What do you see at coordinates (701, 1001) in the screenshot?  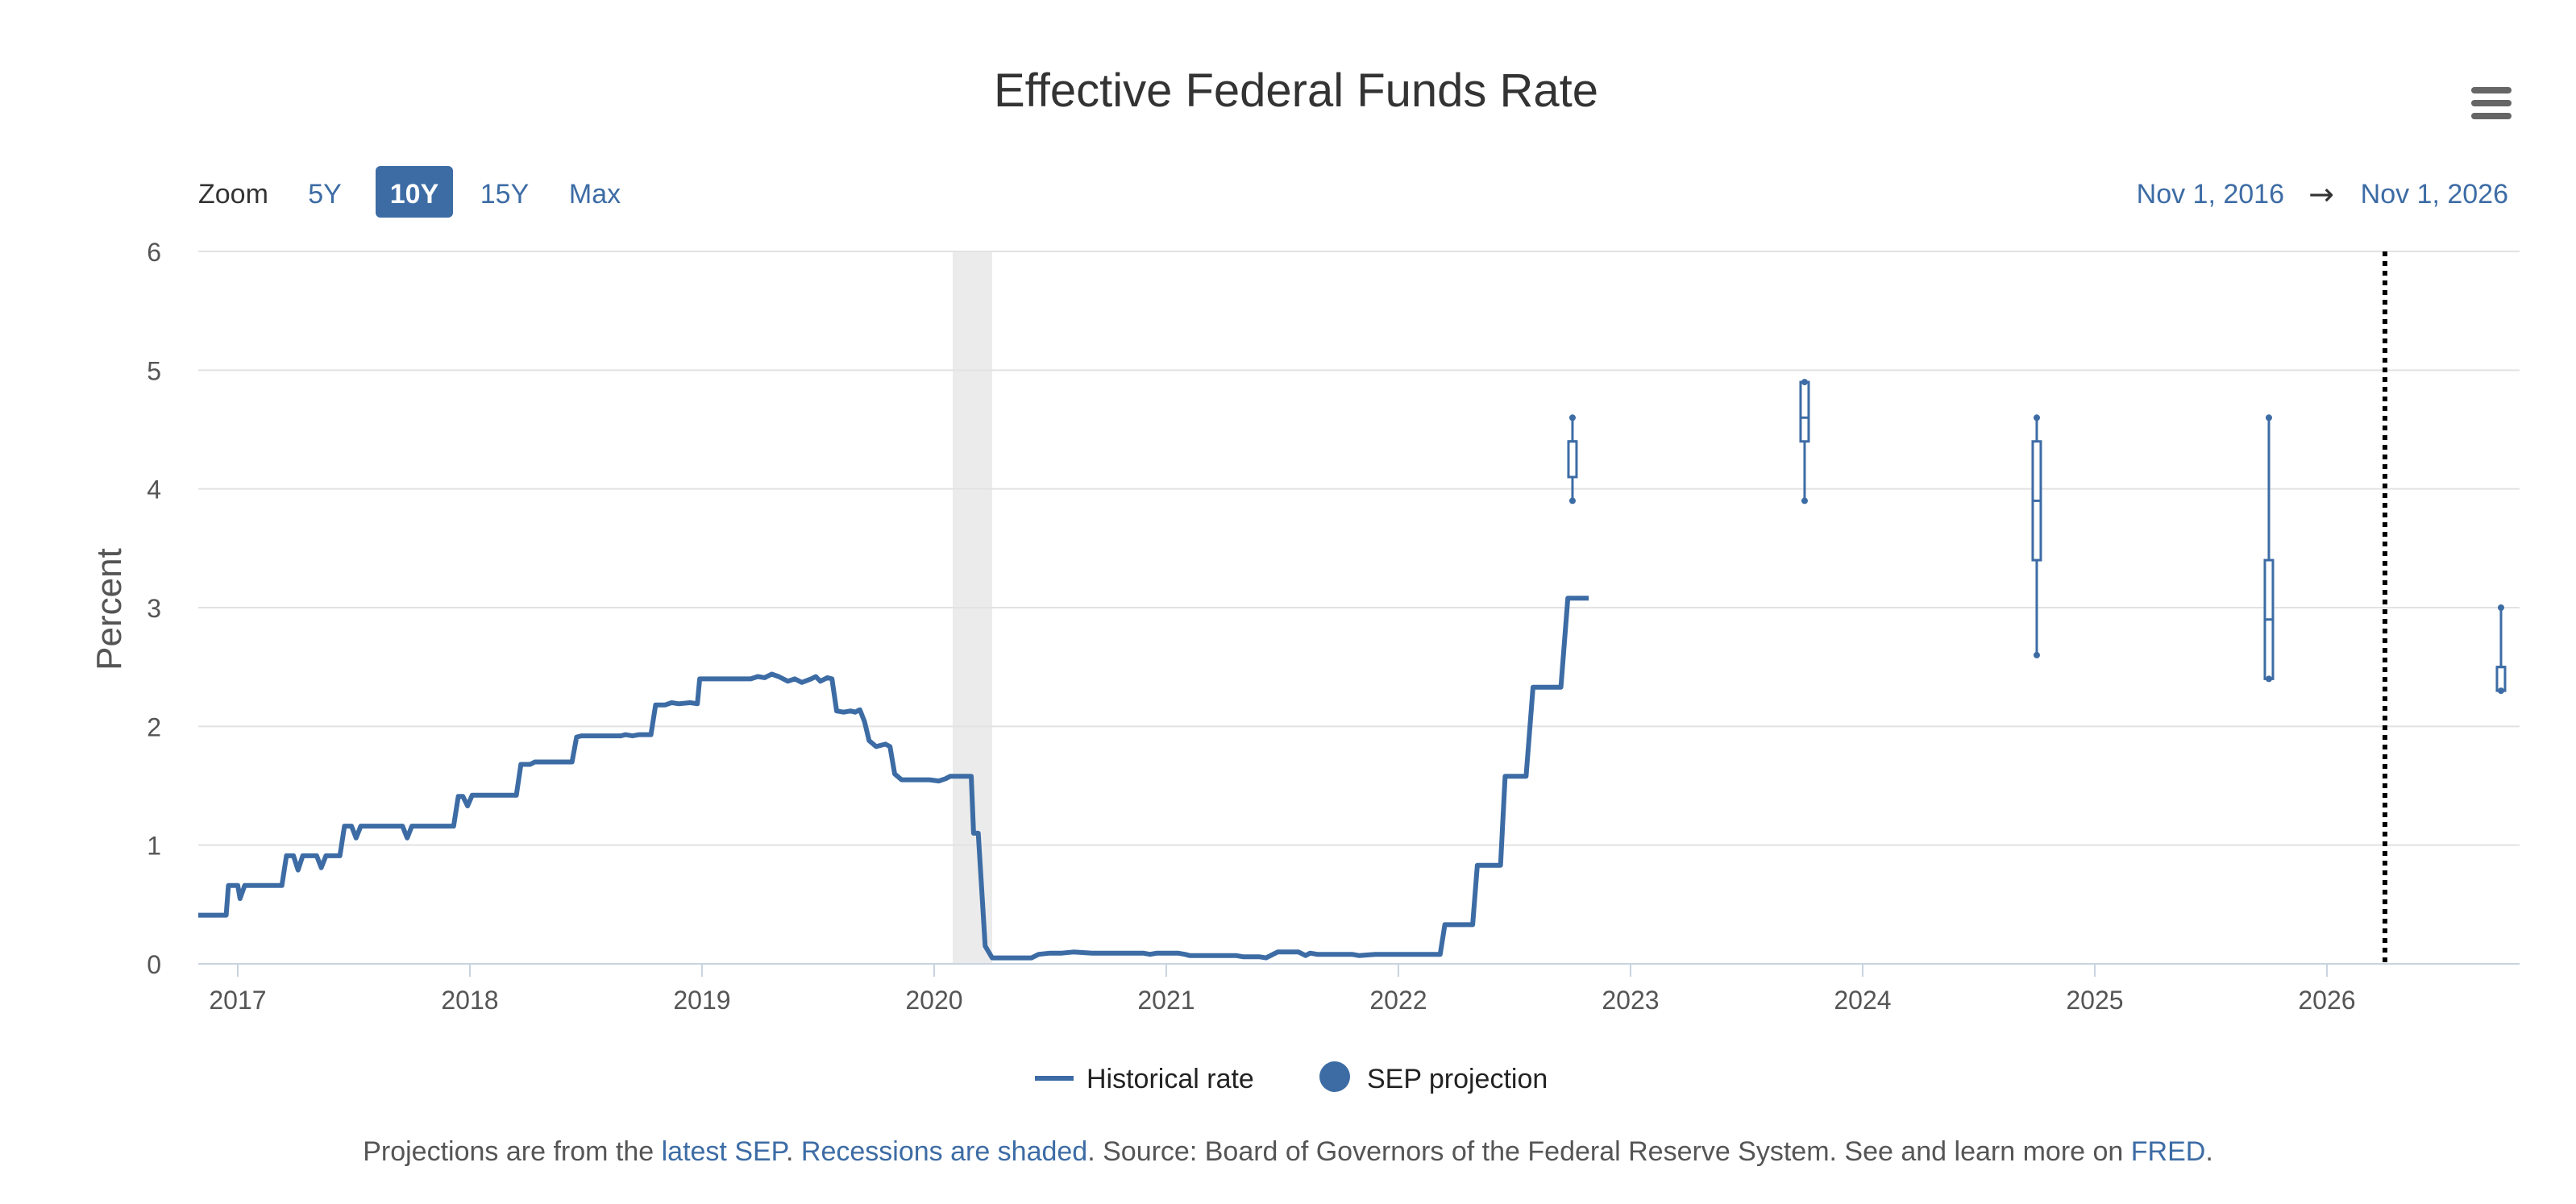 I see `x-tick-label: 2019` at bounding box center [701, 1001].